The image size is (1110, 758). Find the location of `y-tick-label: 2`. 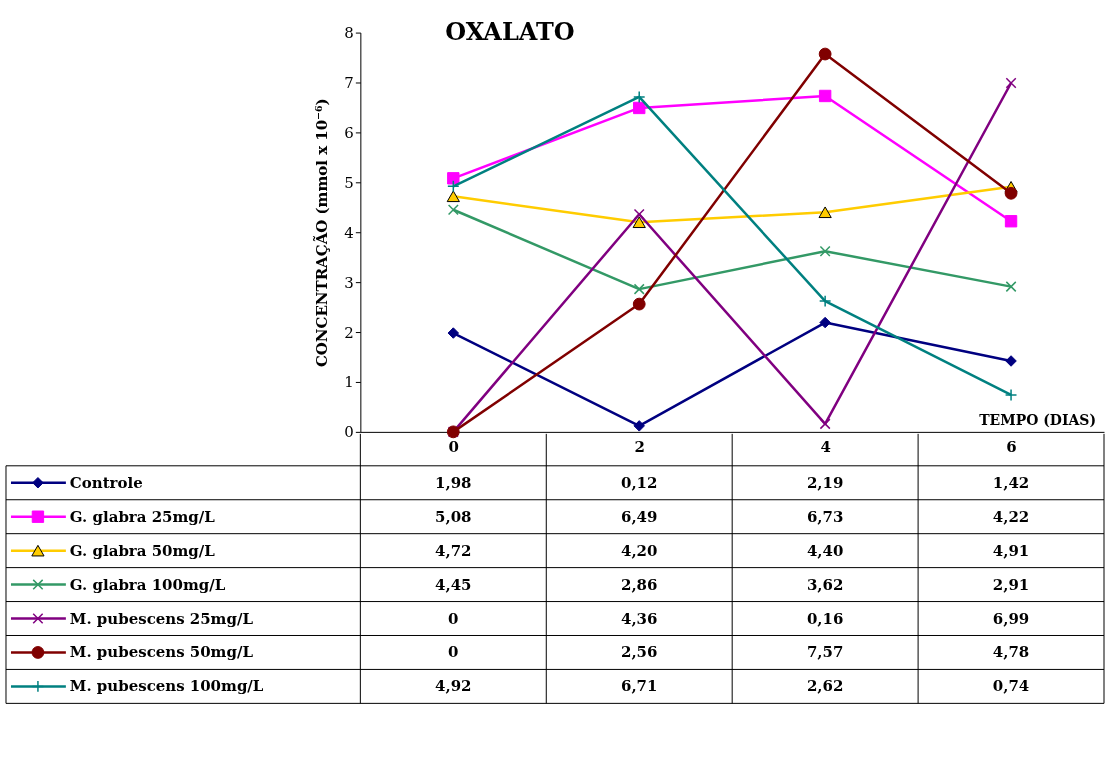

y-tick-label: 2 is located at coordinates (349, 332).